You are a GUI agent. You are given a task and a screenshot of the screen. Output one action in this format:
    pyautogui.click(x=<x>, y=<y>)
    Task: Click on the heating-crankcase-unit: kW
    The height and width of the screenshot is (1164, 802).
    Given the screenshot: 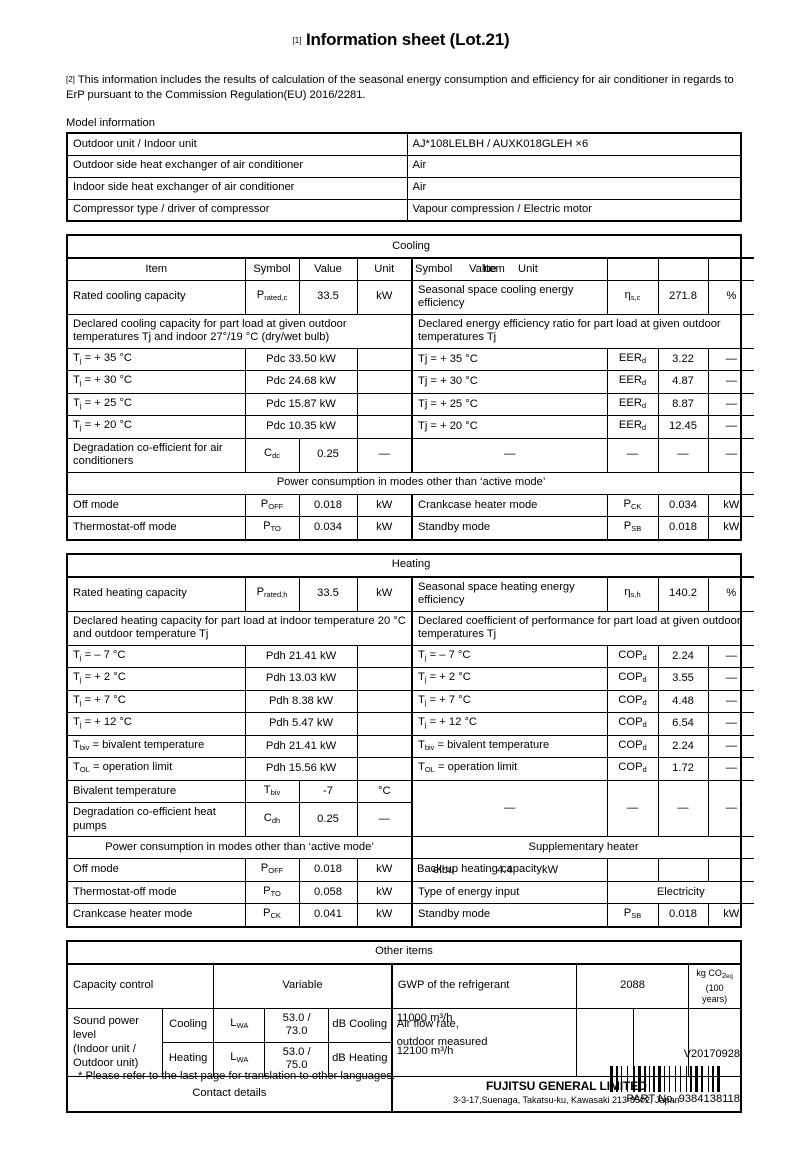 What is the action you would take?
    pyautogui.click(x=384, y=914)
    